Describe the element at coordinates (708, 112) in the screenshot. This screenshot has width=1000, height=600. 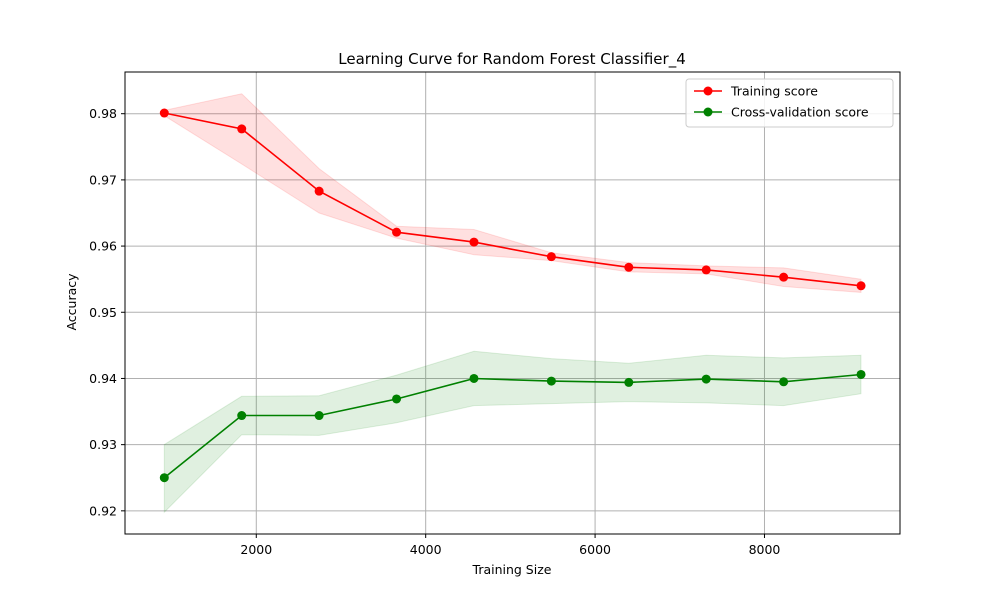
I see `cross-validation-score-legend-marker` at that location.